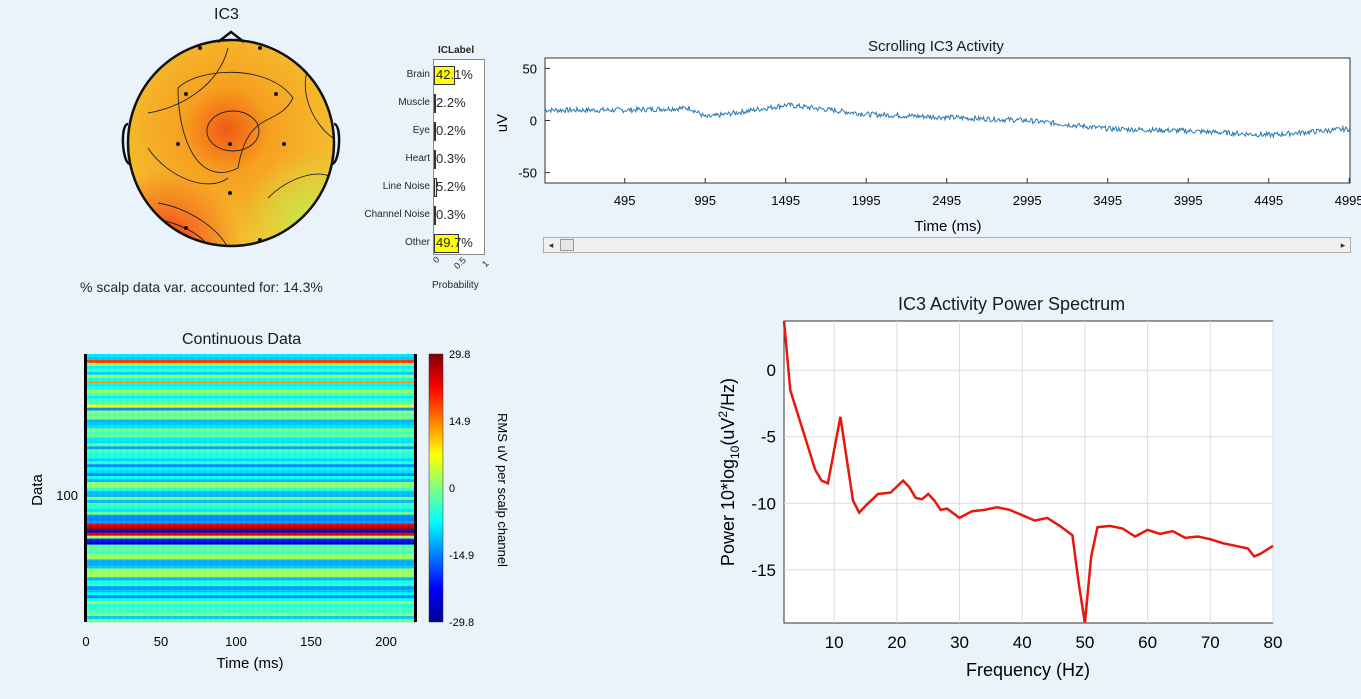  What do you see at coordinates (417, 242) in the screenshot?
I see `iclabel-class-name: Other` at bounding box center [417, 242].